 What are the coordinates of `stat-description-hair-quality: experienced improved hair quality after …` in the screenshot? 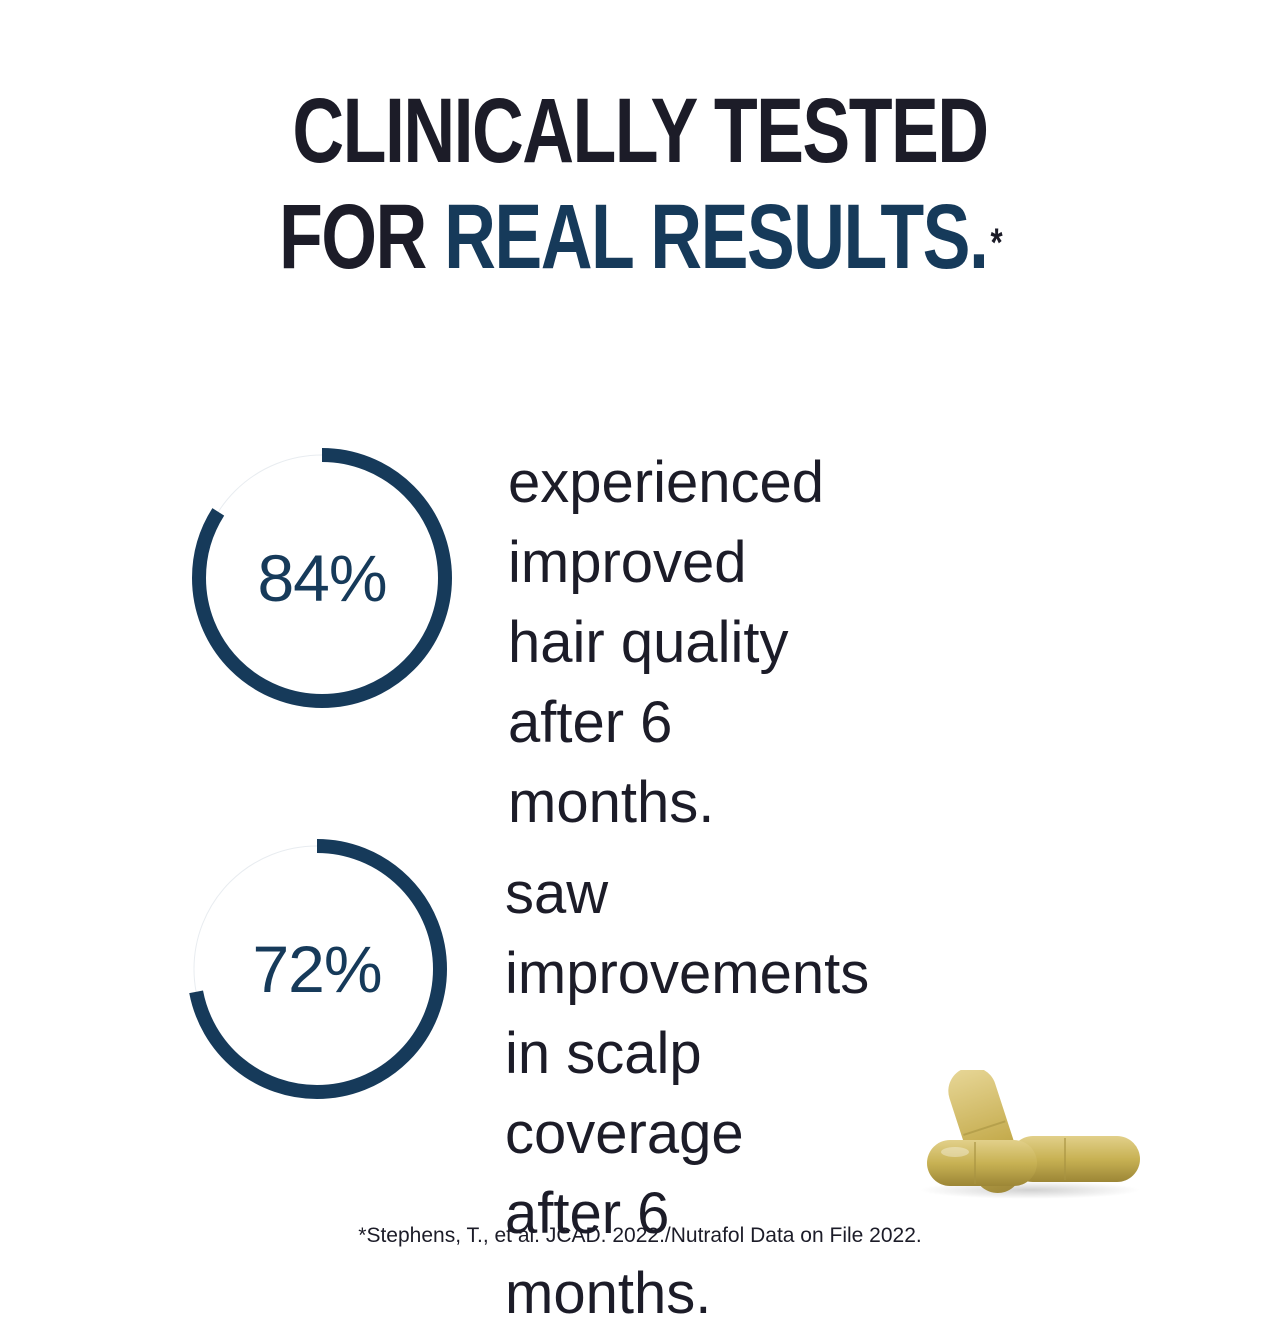 It's located at (666, 642).